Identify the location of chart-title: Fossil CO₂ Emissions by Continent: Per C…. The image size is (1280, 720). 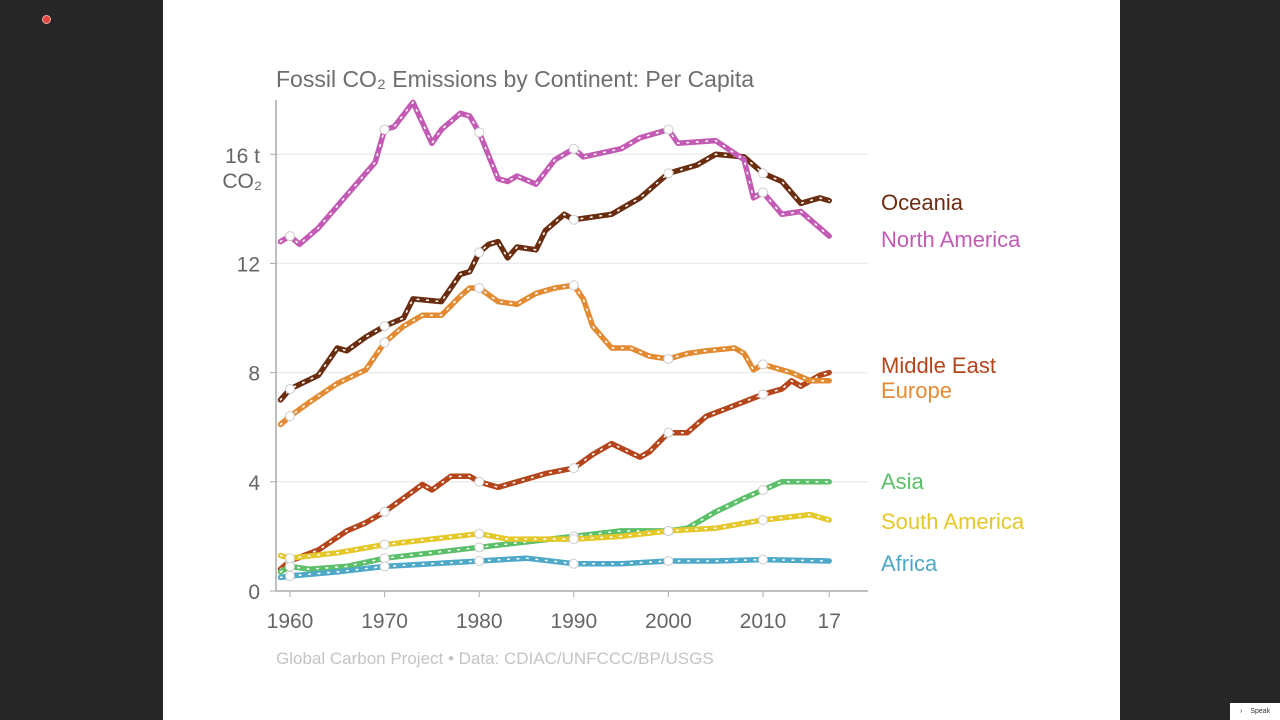
(515, 79).